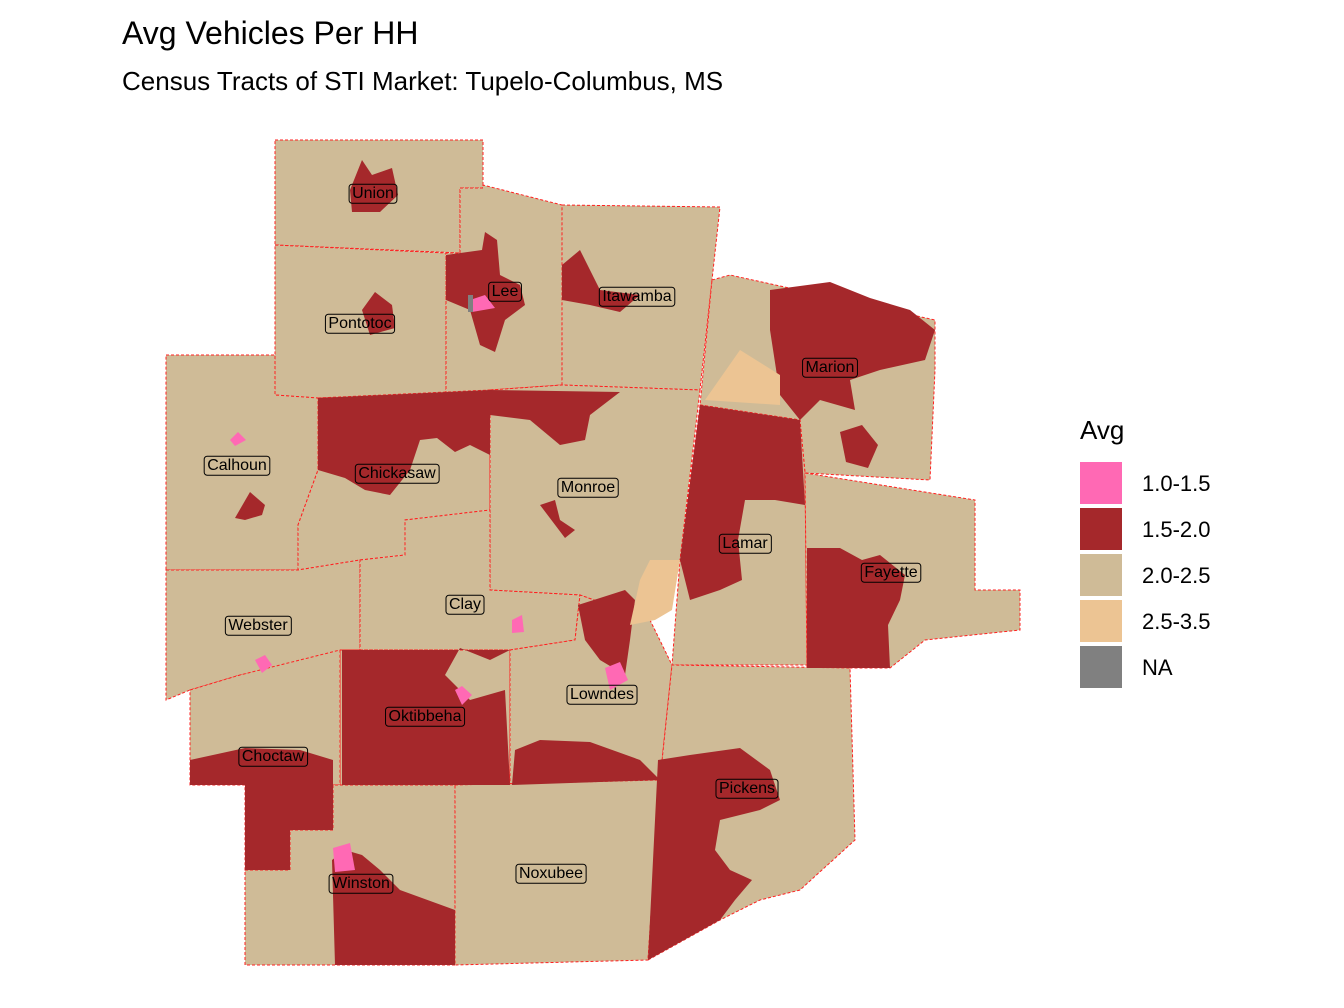  I want to click on county-label: Marion, so click(830, 367).